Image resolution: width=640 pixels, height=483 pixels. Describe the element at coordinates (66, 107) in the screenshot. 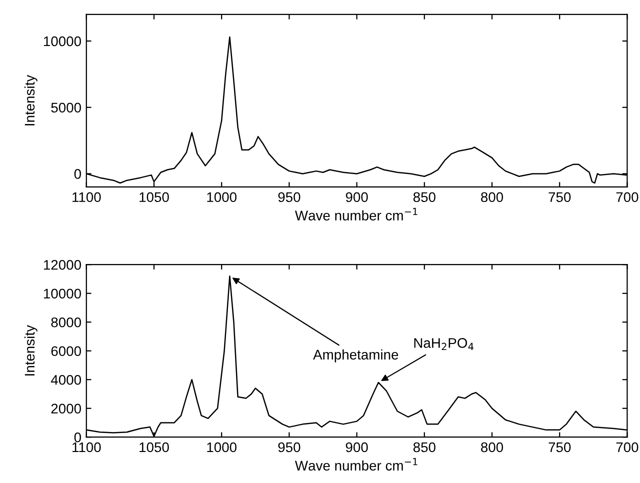

I see `y-tick-label: 5000` at that location.